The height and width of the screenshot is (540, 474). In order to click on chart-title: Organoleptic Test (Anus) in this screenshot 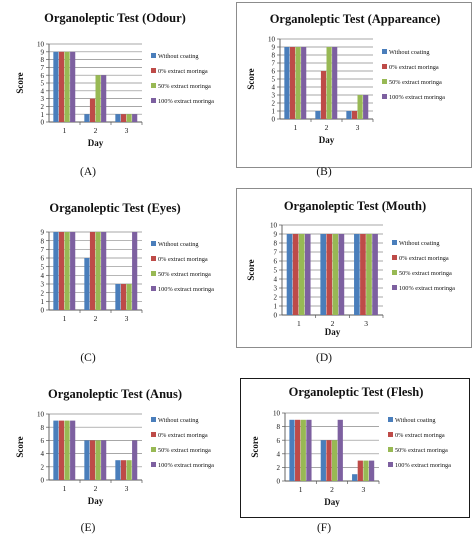, I will do `click(115, 394)`.